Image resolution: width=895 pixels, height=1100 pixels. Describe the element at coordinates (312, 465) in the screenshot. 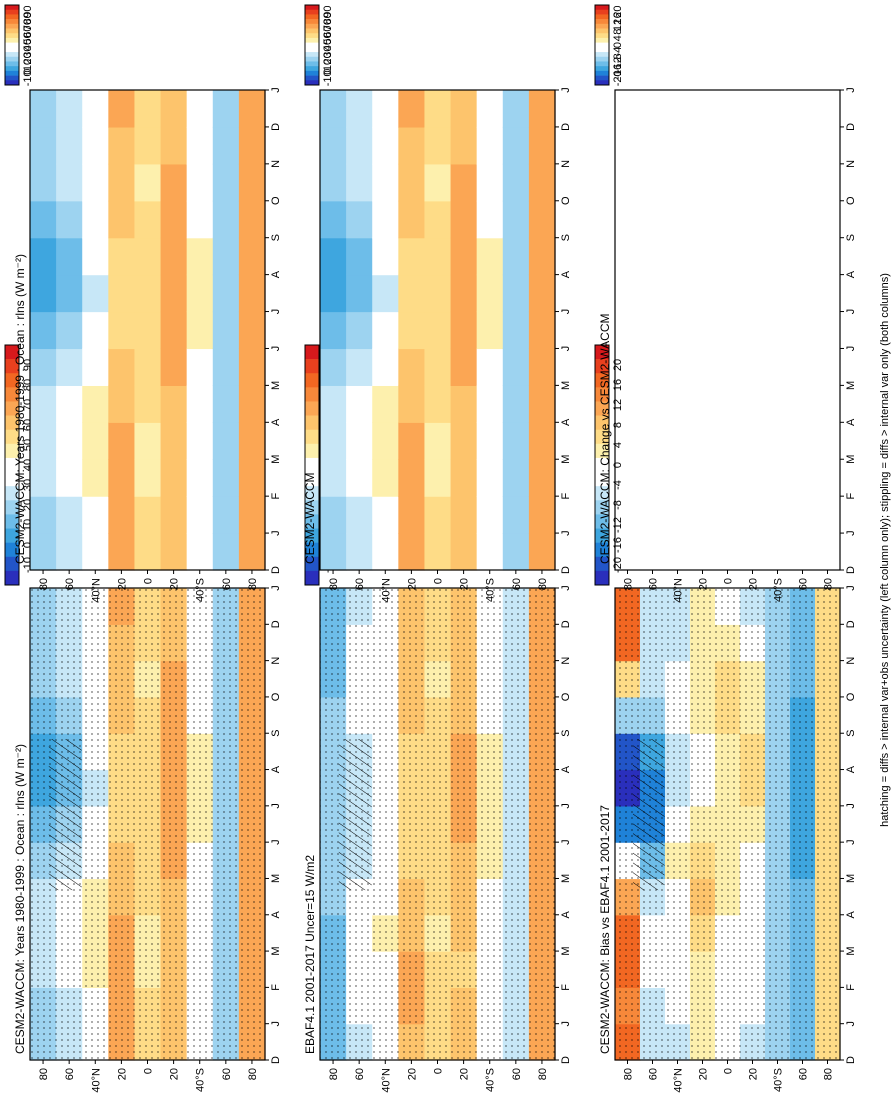

I see `colorbar-frame` at that location.